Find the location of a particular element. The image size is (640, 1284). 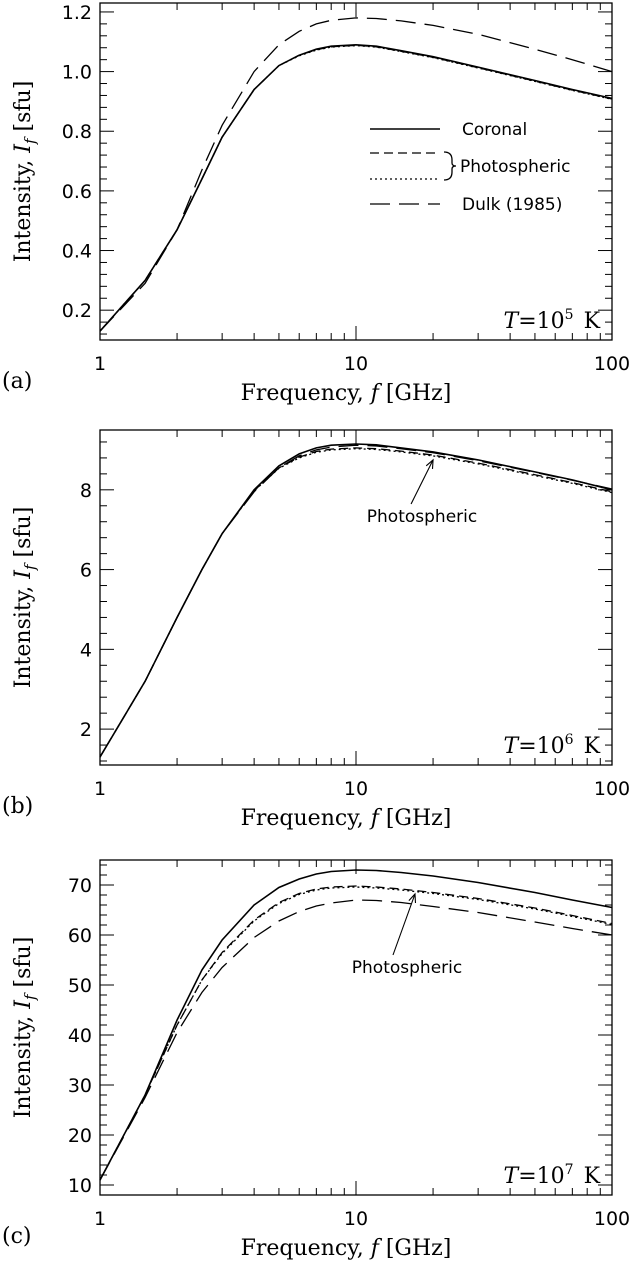

panel-label: (c) is located at coordinates (17, 1236).